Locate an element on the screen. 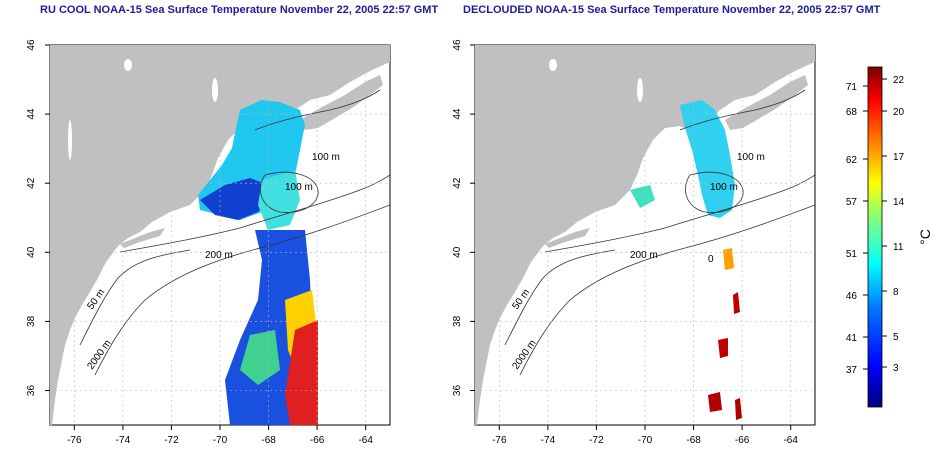  right-nova-scotia is located at coordinates (766, 102).